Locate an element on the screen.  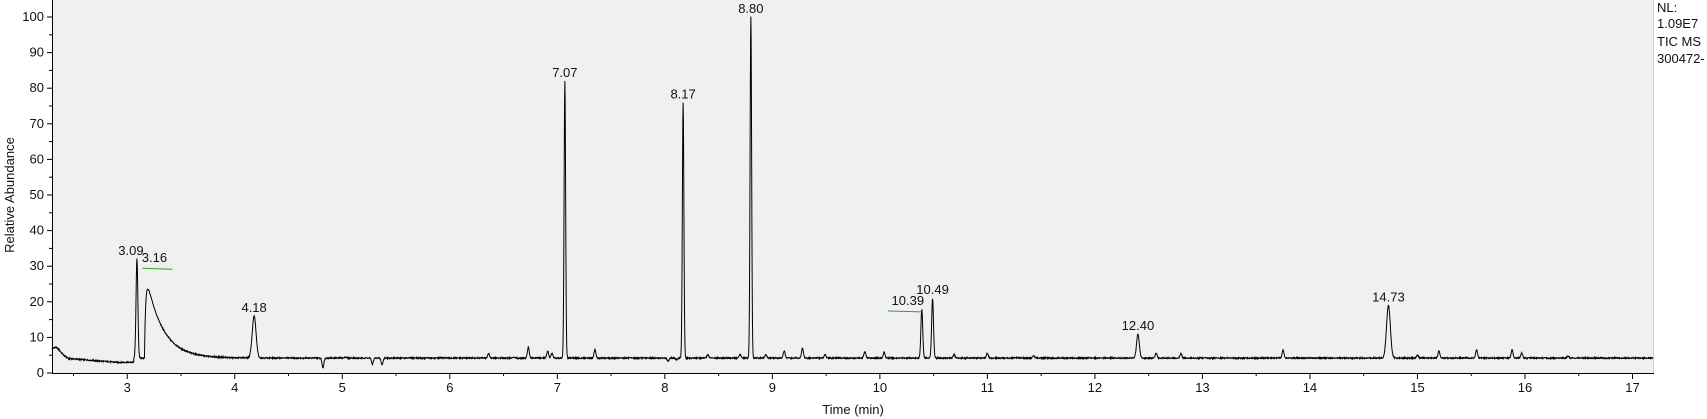
y-tick-label-30: 30 is located at coordinates (37, 265).